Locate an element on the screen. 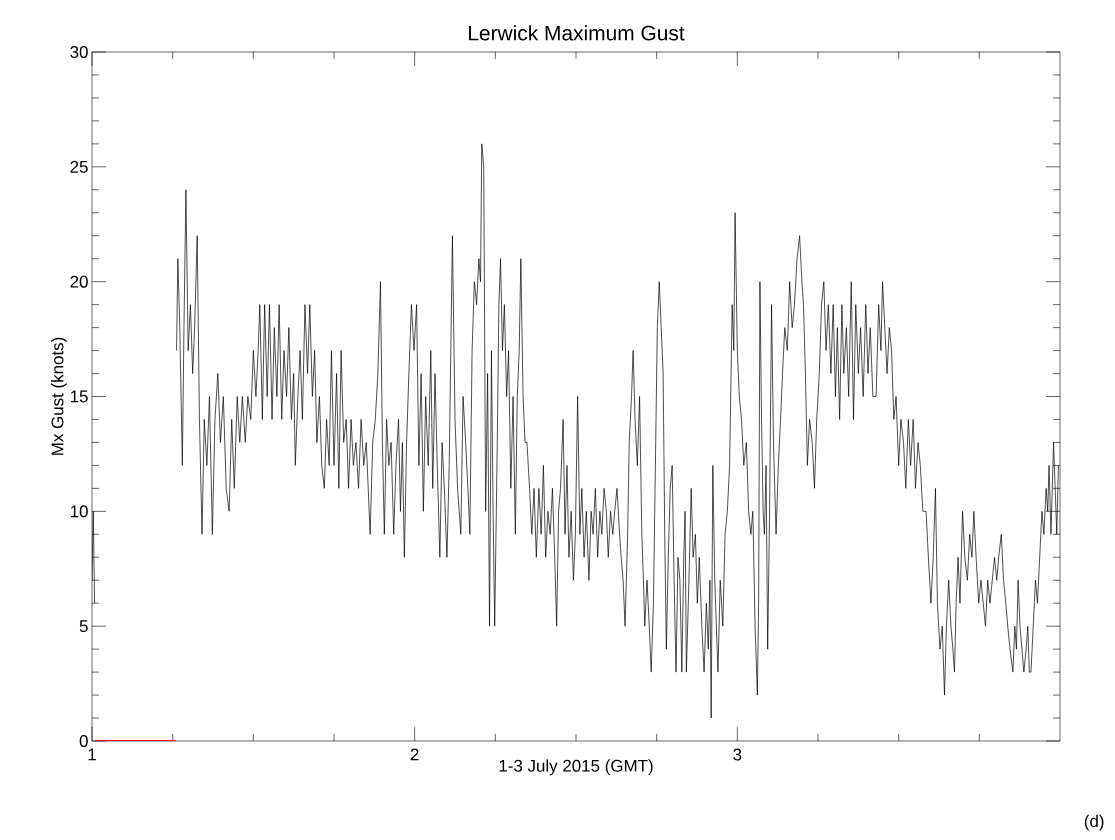  y-tick-label: 10 is located at coordinates (79, 511).